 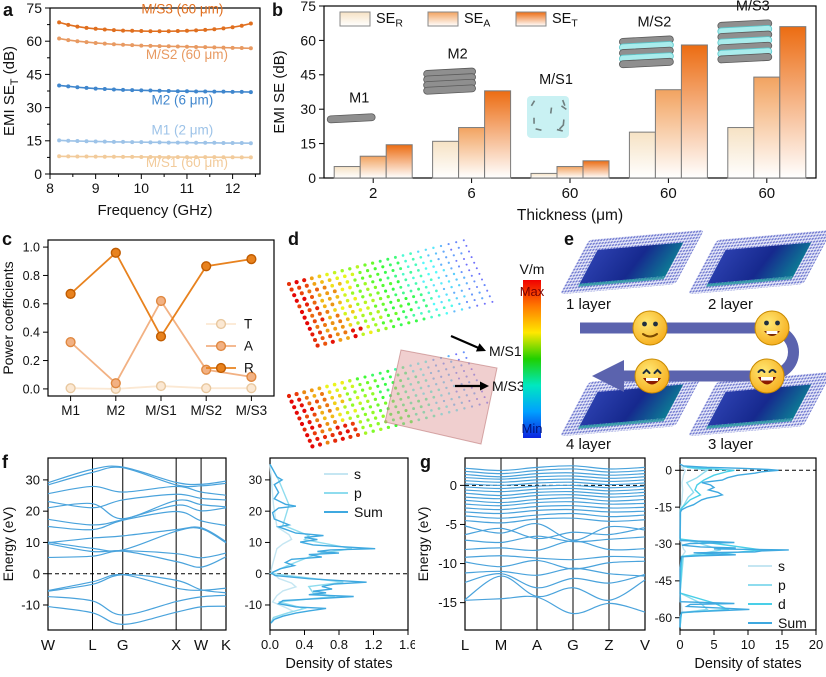 What do you see at coordinates (782, 585) in the screenshot?
I see `svg-text: p` at bounding box center [782, 585].